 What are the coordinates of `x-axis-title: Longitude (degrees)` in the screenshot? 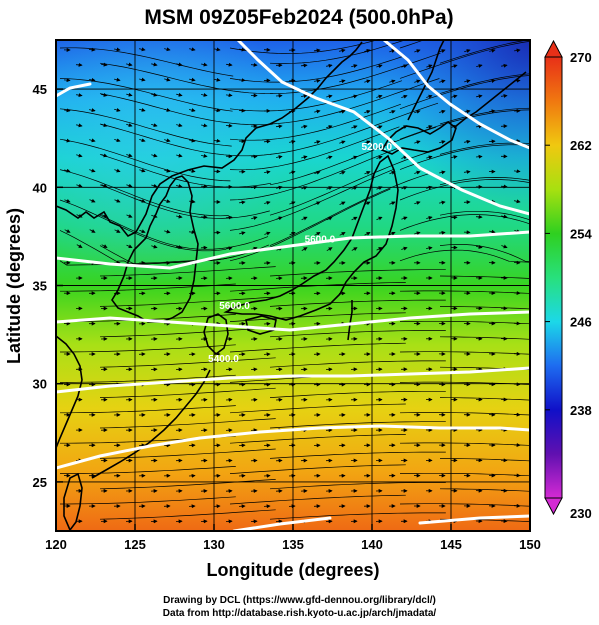 It's located at (292, 570).